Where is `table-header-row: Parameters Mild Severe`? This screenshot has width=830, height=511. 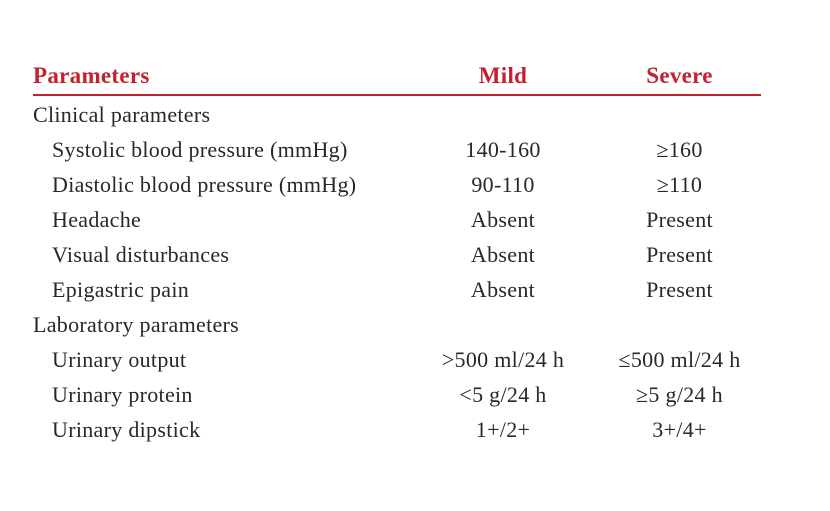
table-header-row: Parameters Mild Severe is located at coordinates (397, 79).